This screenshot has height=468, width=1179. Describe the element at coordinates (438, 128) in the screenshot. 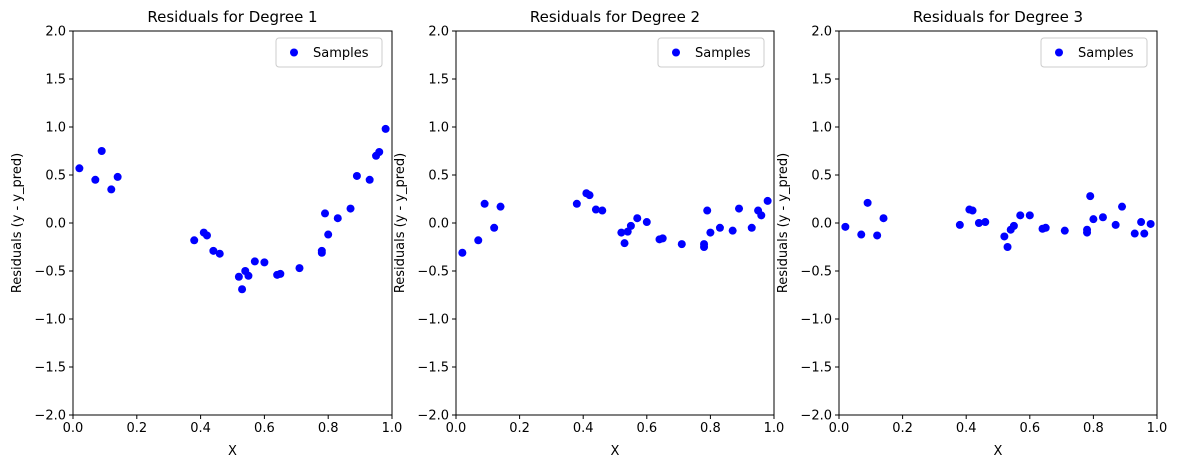

I see `y-tick-label: 1.0` at that location.